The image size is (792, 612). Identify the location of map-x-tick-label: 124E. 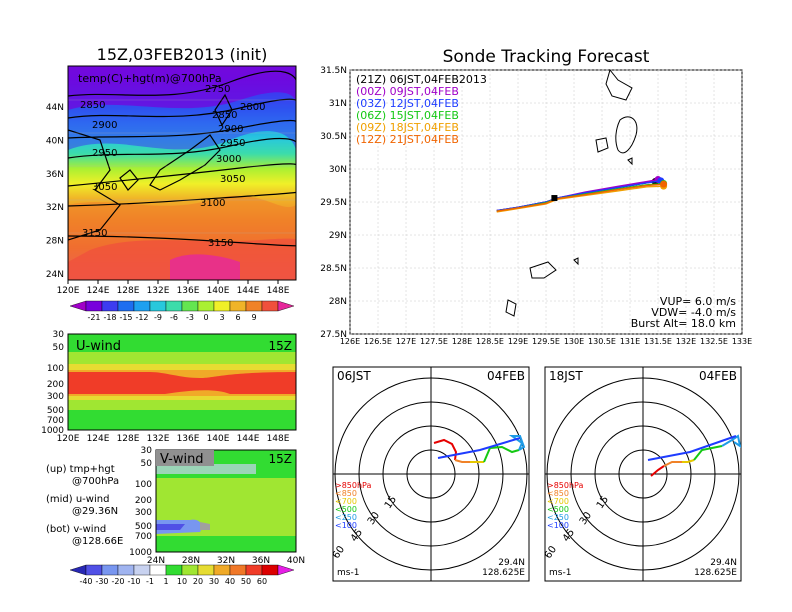
(98, 291).